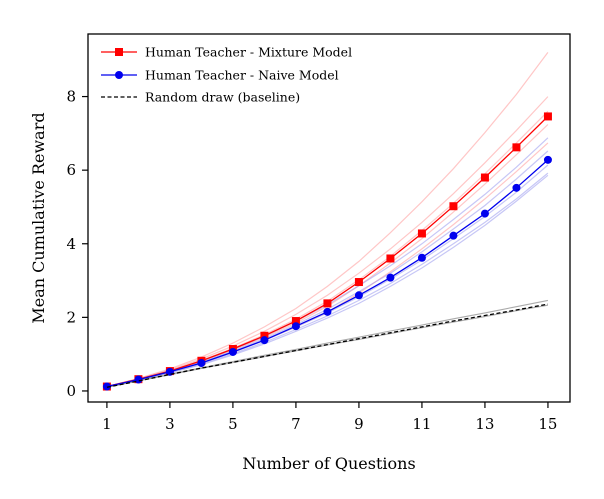 The image size is (604, 499). What do you see at coordinates (71, 170) in the screenshot?
I see `y-tick-label: 6` at bounding box center [71, 170].